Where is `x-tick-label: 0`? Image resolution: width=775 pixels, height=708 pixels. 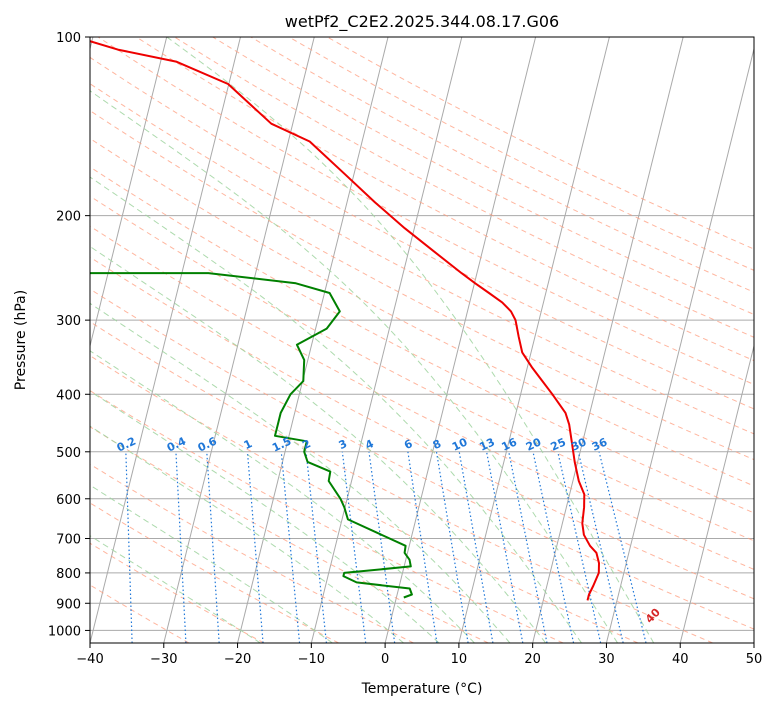 x-tick-label: 0 is located at coordinates (385, 659).